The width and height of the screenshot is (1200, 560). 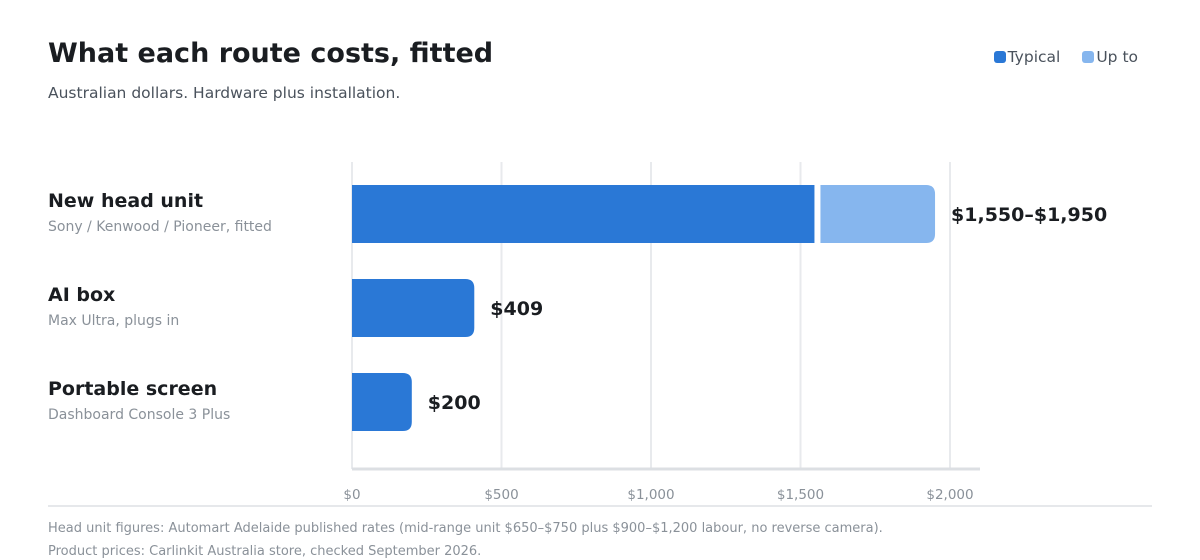 What do you see at coordinates (600, 506) in the screenshot?
I see `footer-divider` at bounding box center [600, 506].